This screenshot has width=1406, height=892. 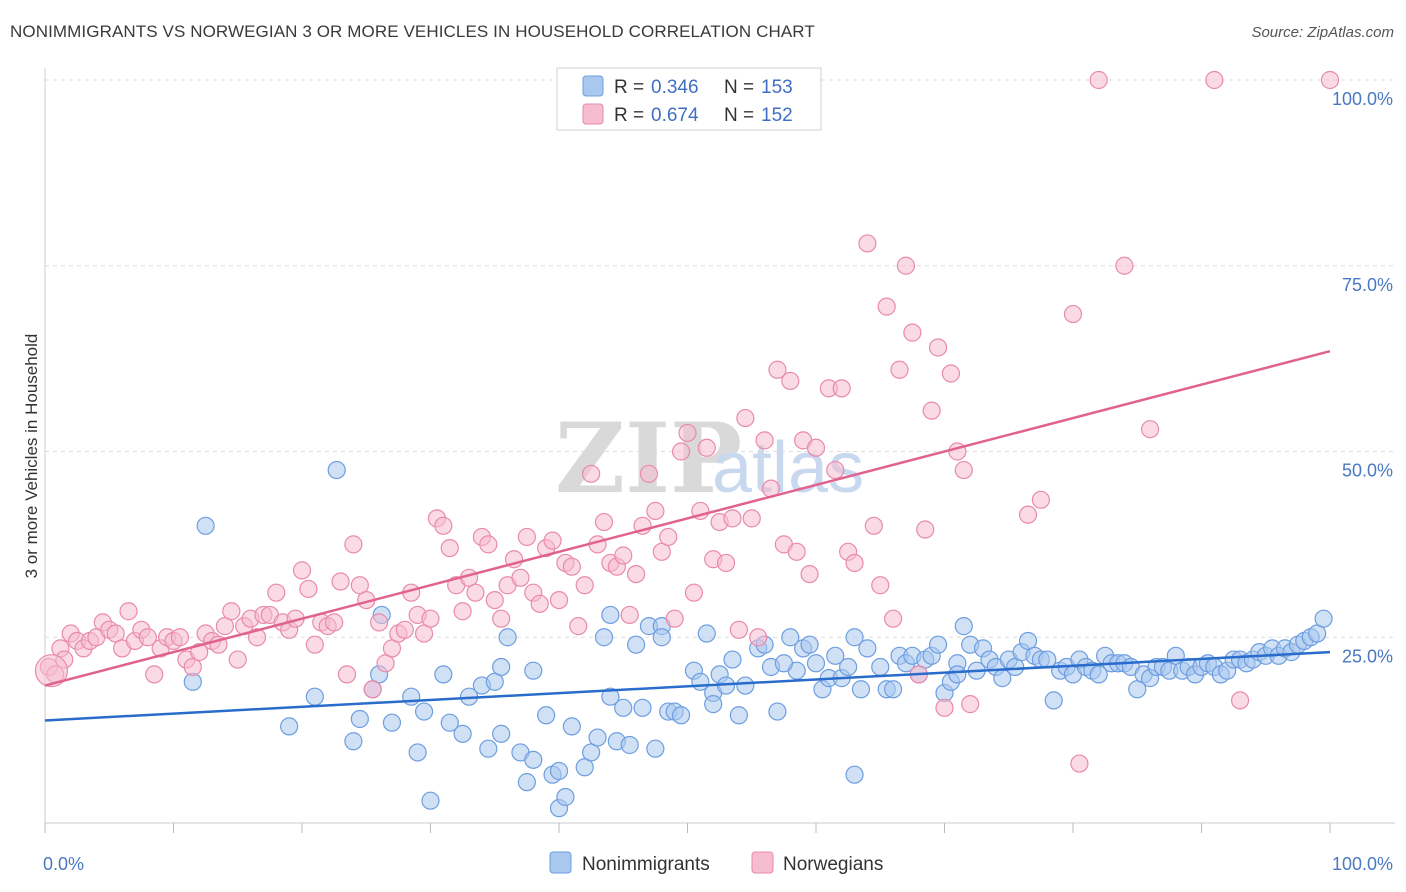 I want to click on zipatlas-watermark: ZIP atlas, so click(x=709, y=458).